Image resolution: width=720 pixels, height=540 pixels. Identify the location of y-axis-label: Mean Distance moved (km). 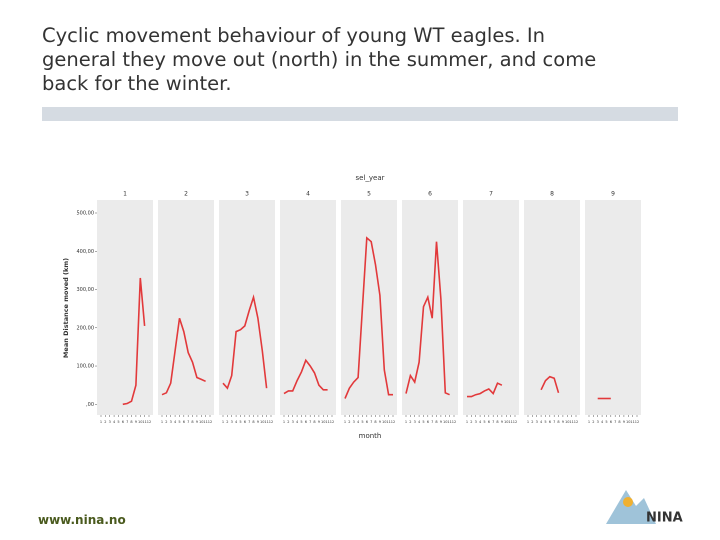
(66, 308).